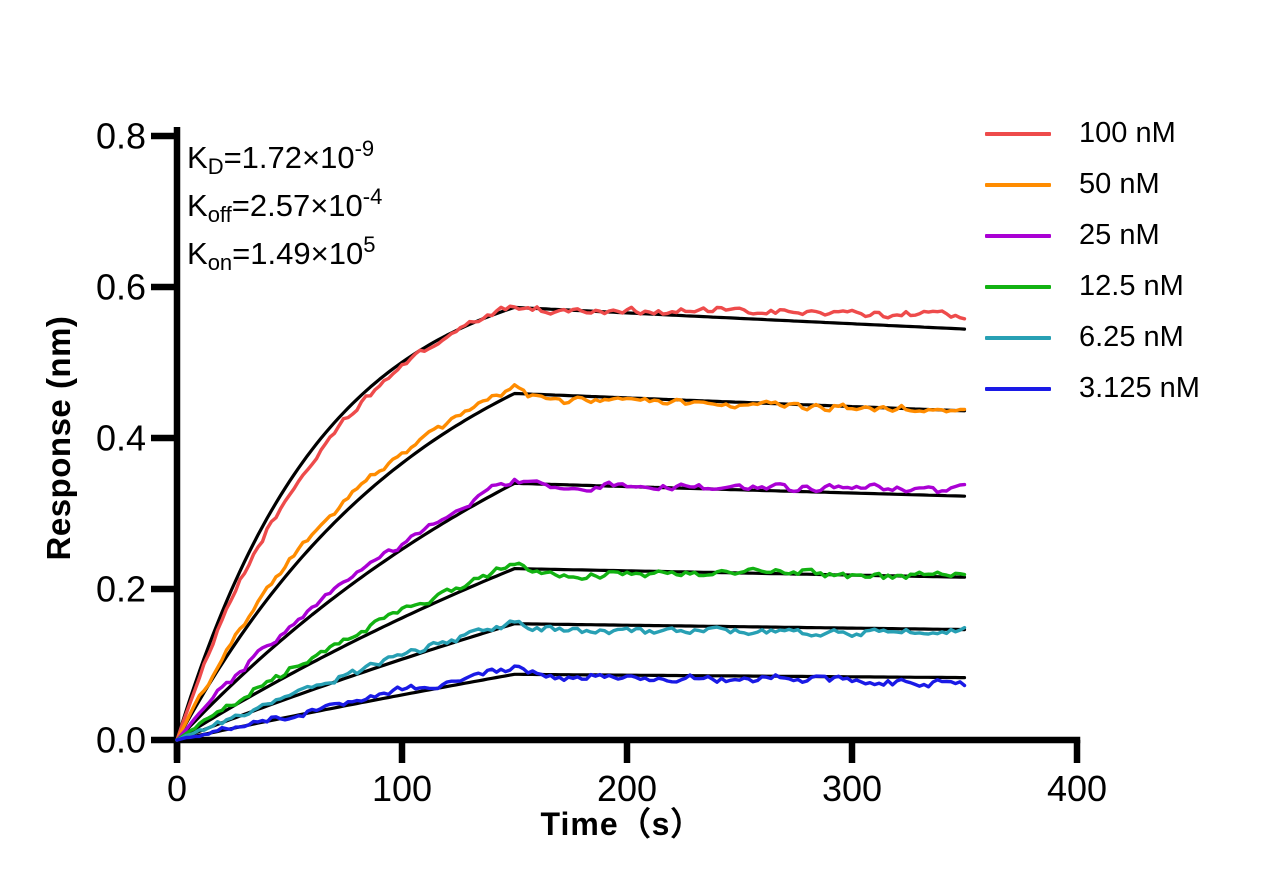  I want to click on koff-annotation: Koff=2.57×10-4, so click(284, 206).